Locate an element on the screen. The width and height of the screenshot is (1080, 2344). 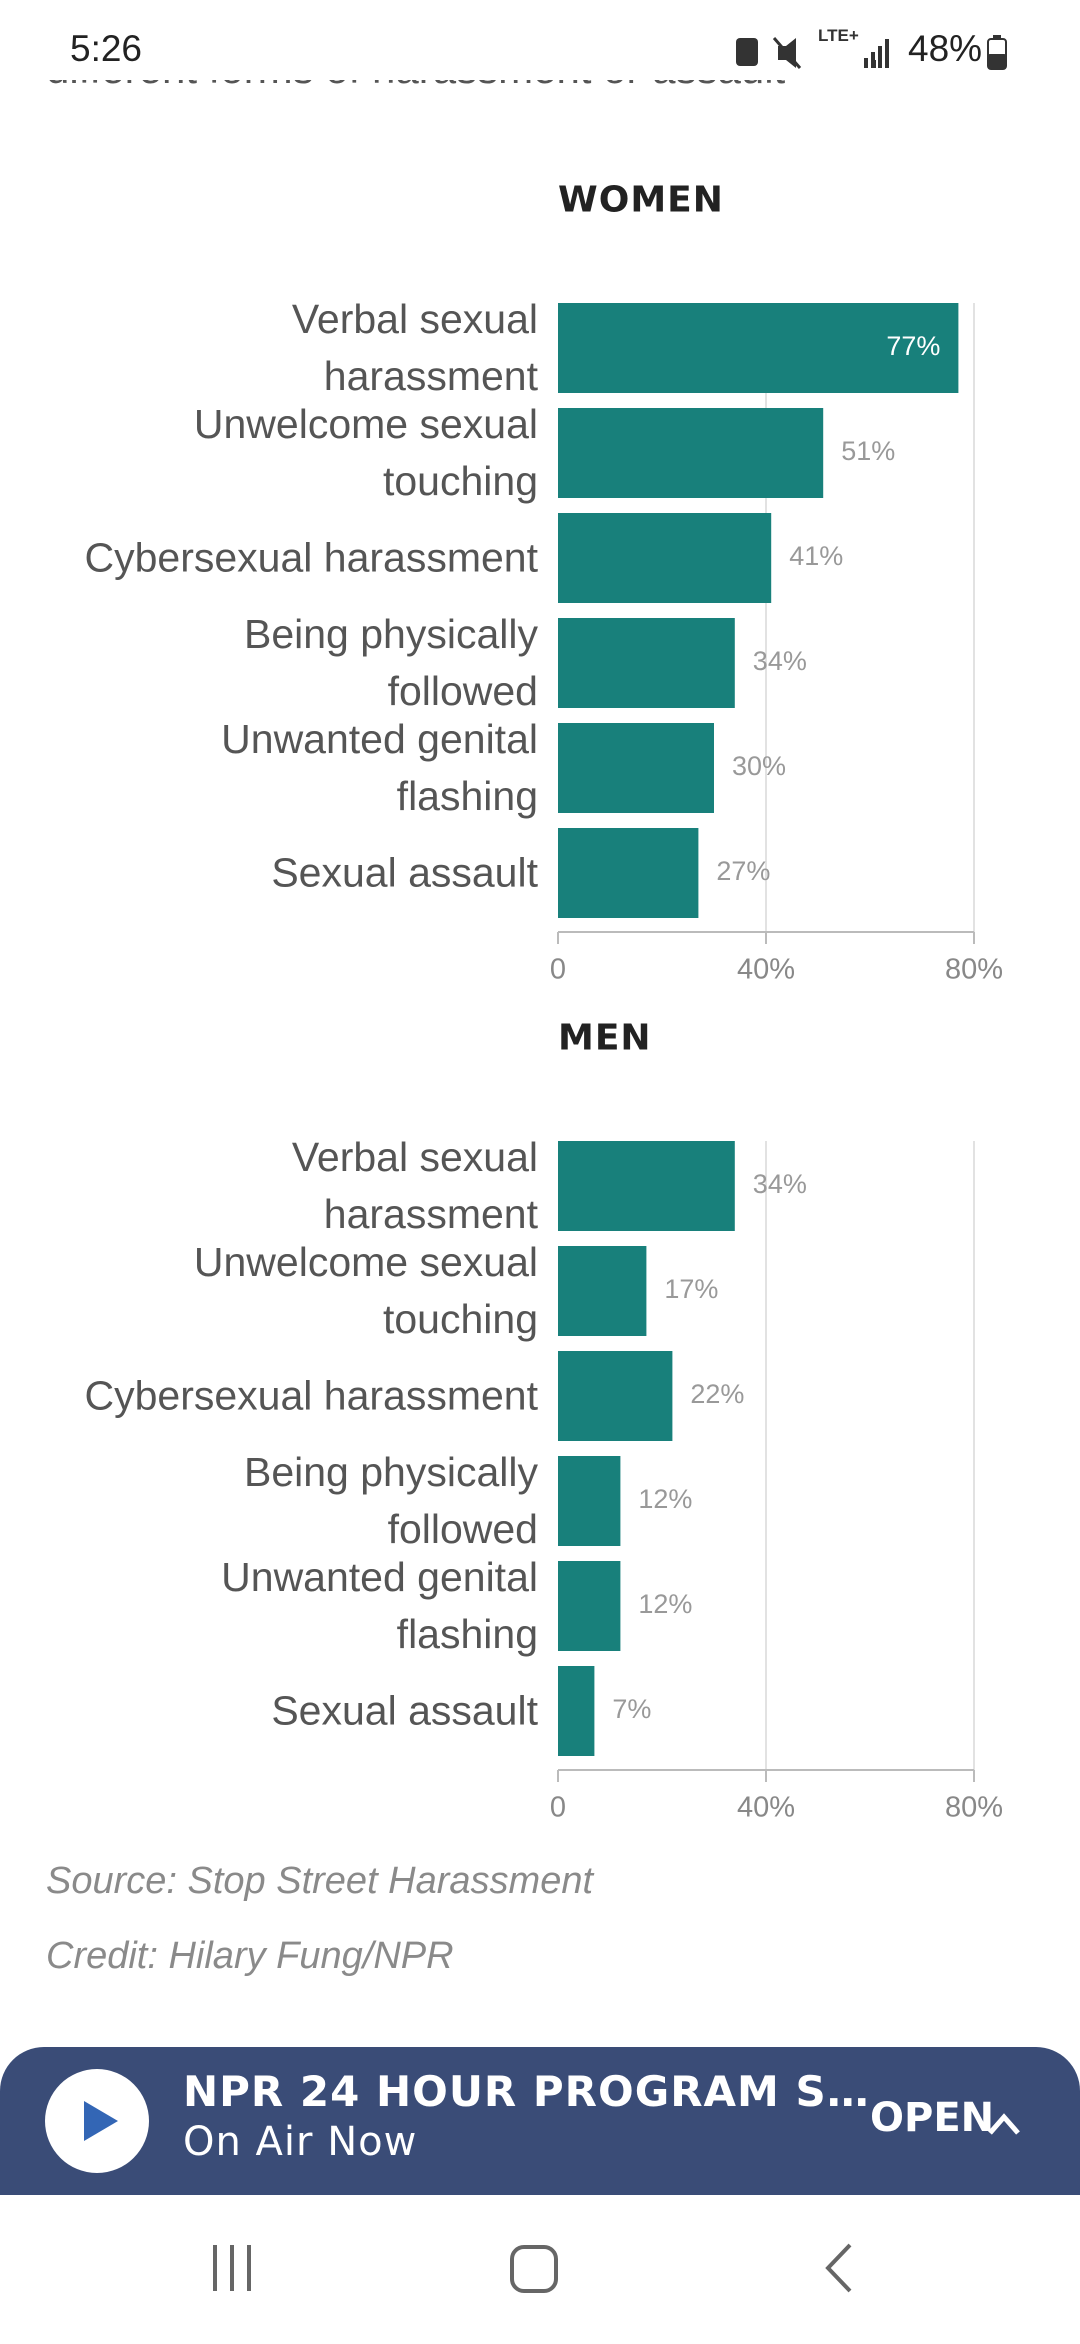
source: Source: Stop Street Harassment is located at coordinates (320, 1881).